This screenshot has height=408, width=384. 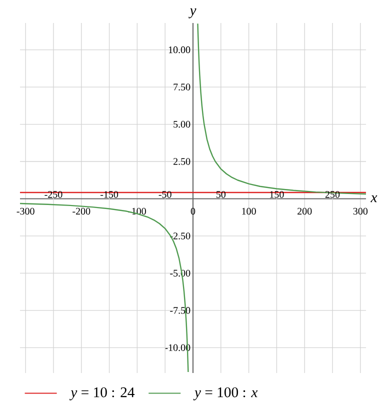 What do you see at coordinates (181, 161) in the screenshot?
I see `y-tick-label: 2.50` at bounding box center [181, 161].